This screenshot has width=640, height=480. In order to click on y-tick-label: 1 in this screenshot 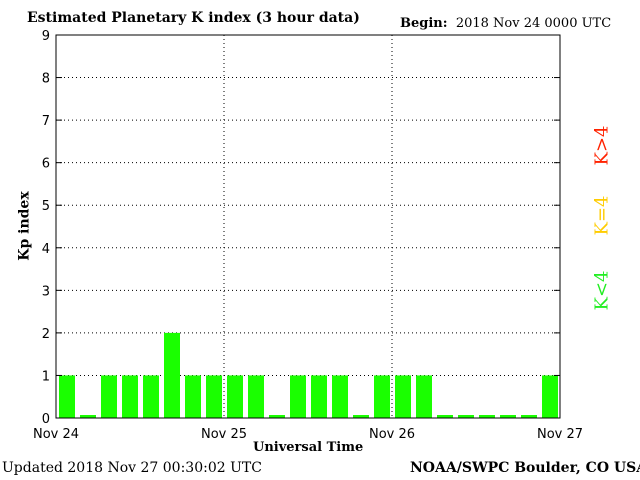, I will do `click(46, 376)`.